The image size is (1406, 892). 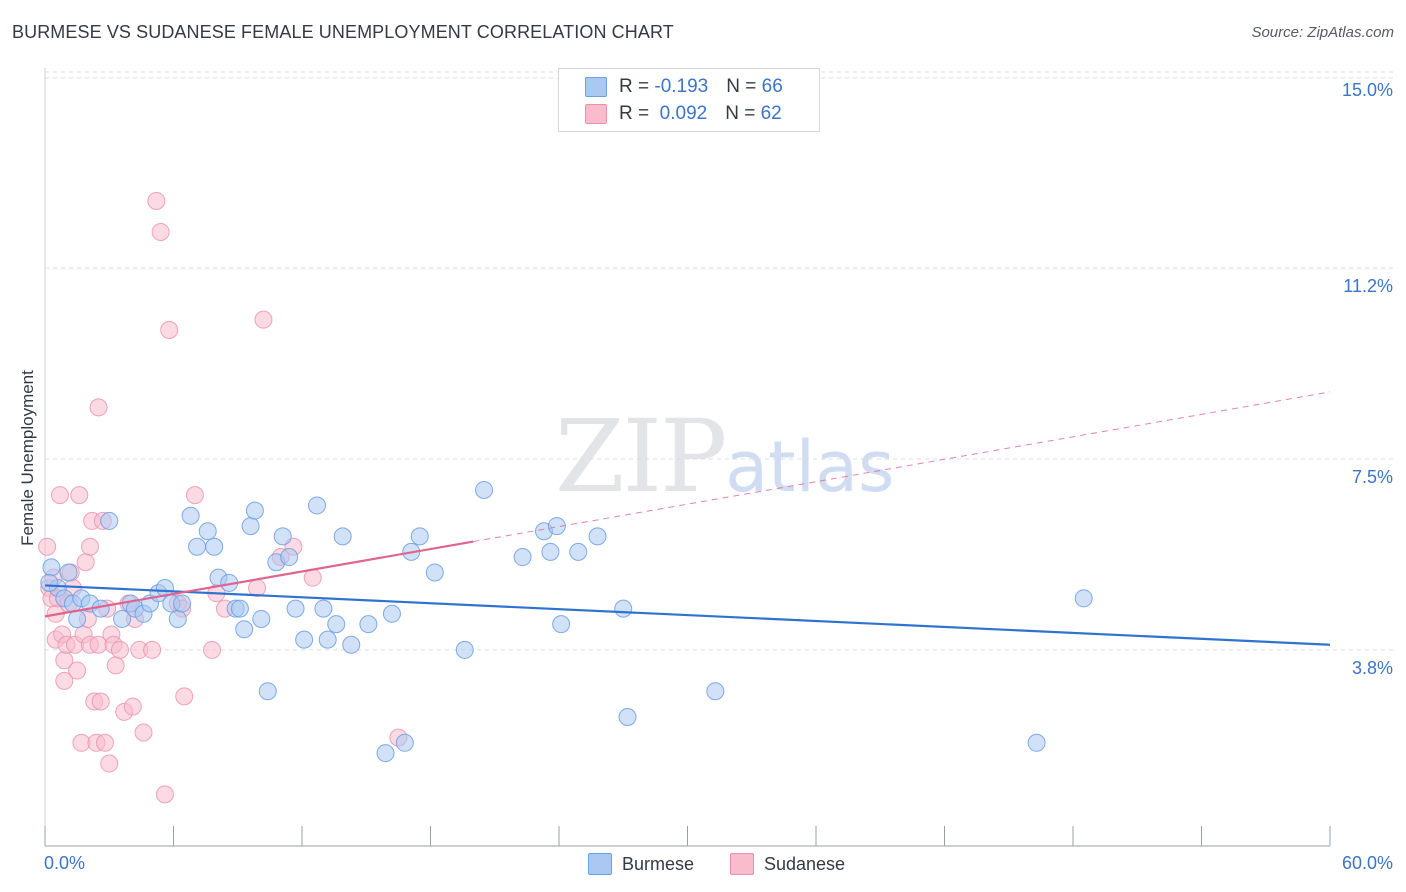 I want to click on sudanese-legend-swatch, so click(x=742, y=864).